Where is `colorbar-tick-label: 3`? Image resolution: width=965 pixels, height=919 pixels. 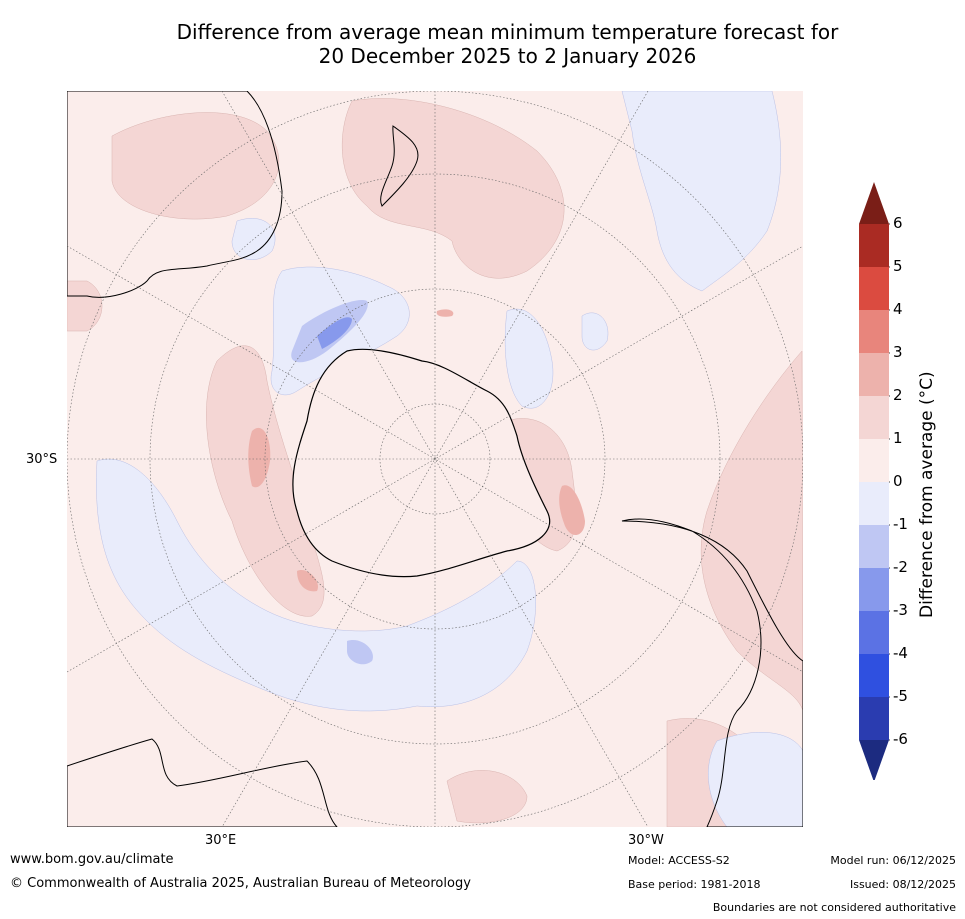
colorbar-tick-label: 3 is located at coordinates (898, 352).